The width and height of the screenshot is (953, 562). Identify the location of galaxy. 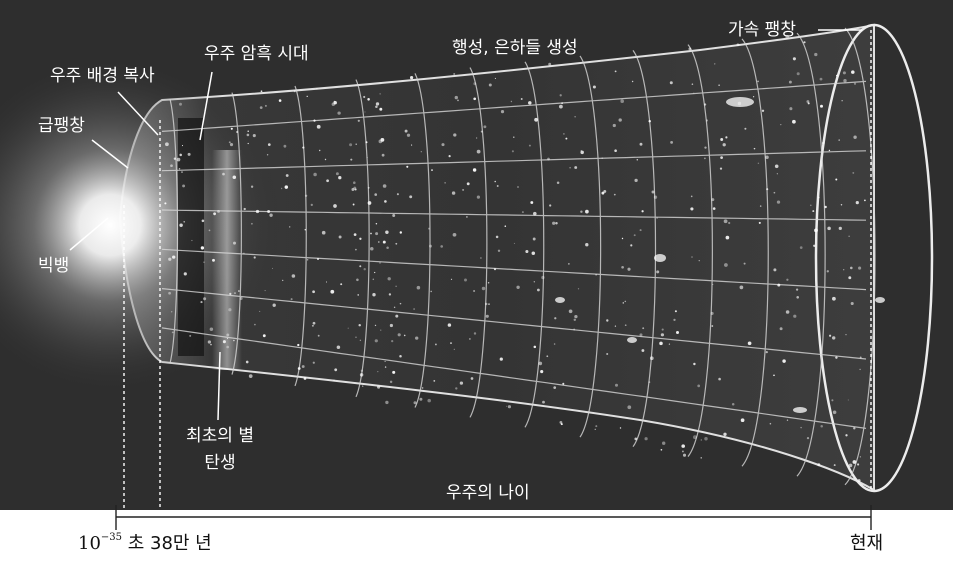
(800, 410).